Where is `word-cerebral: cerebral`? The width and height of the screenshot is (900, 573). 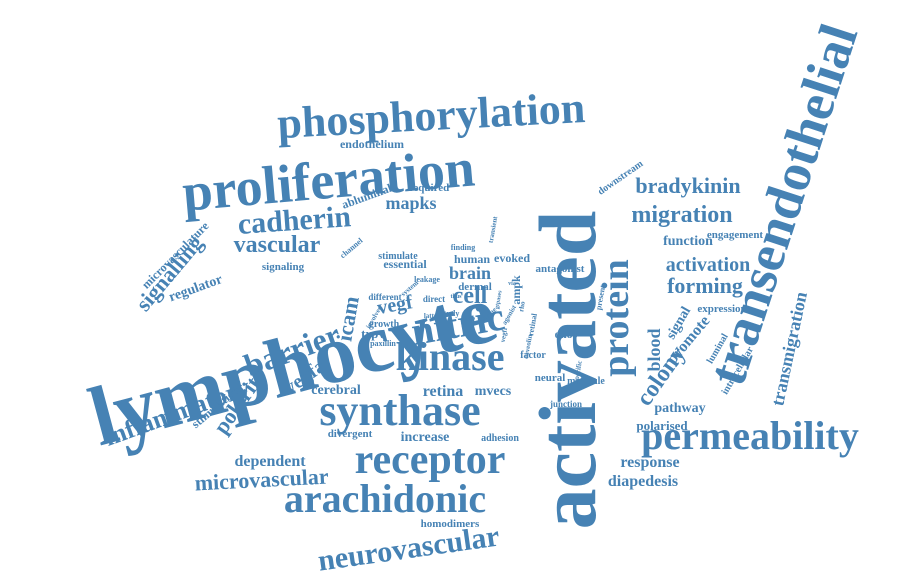
word-cerebral: cerebral is located at coordinates (336, 390).